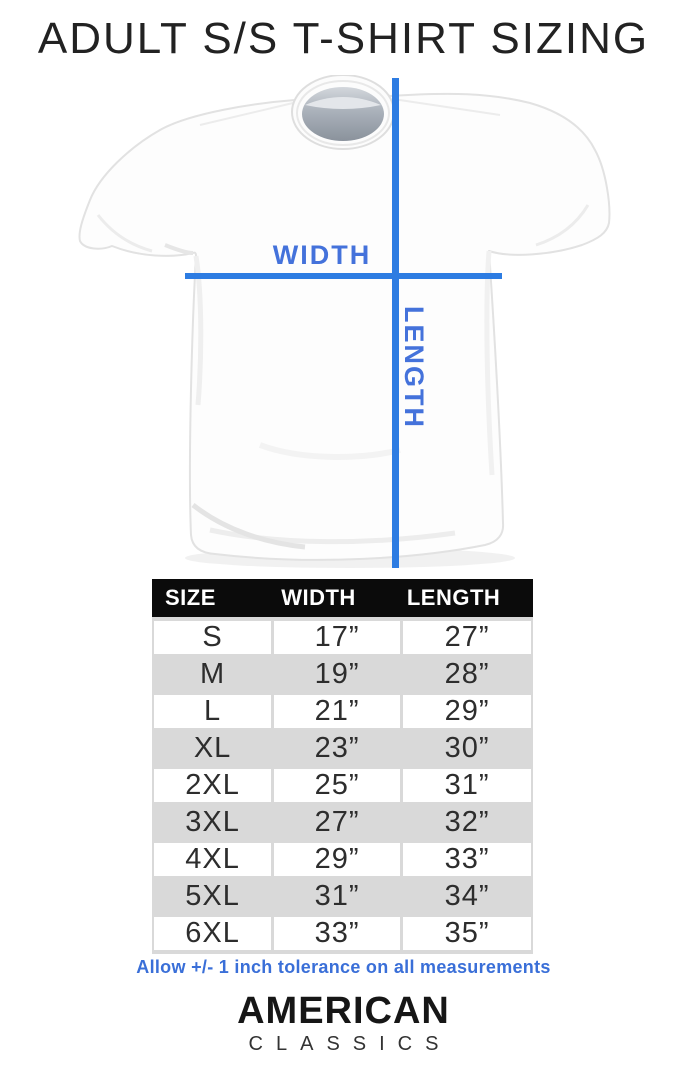 The width and height of the screenshot is (687, 1080). Describe the element at coordinates (213, 785) in the screenshot. I see `size-cell: 2XL` at that location.